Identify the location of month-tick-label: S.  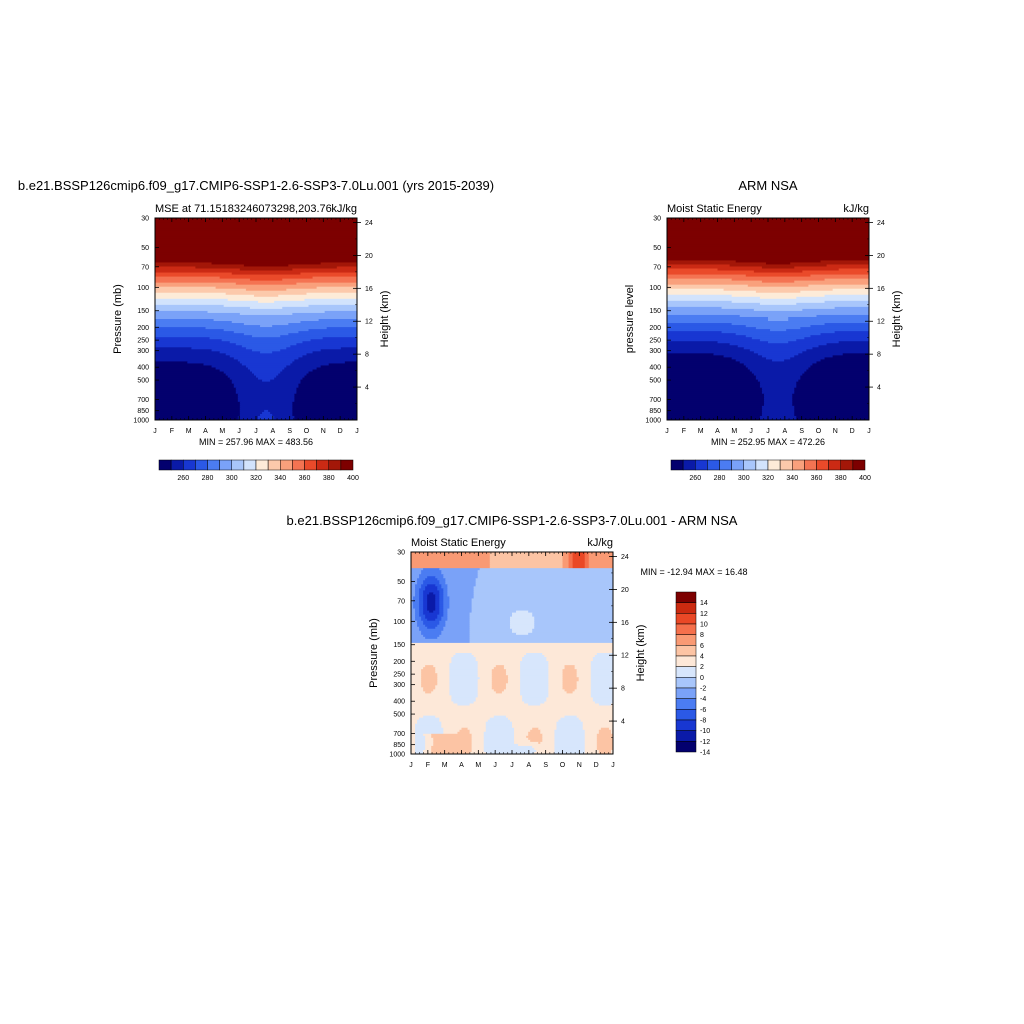
(801, 431).